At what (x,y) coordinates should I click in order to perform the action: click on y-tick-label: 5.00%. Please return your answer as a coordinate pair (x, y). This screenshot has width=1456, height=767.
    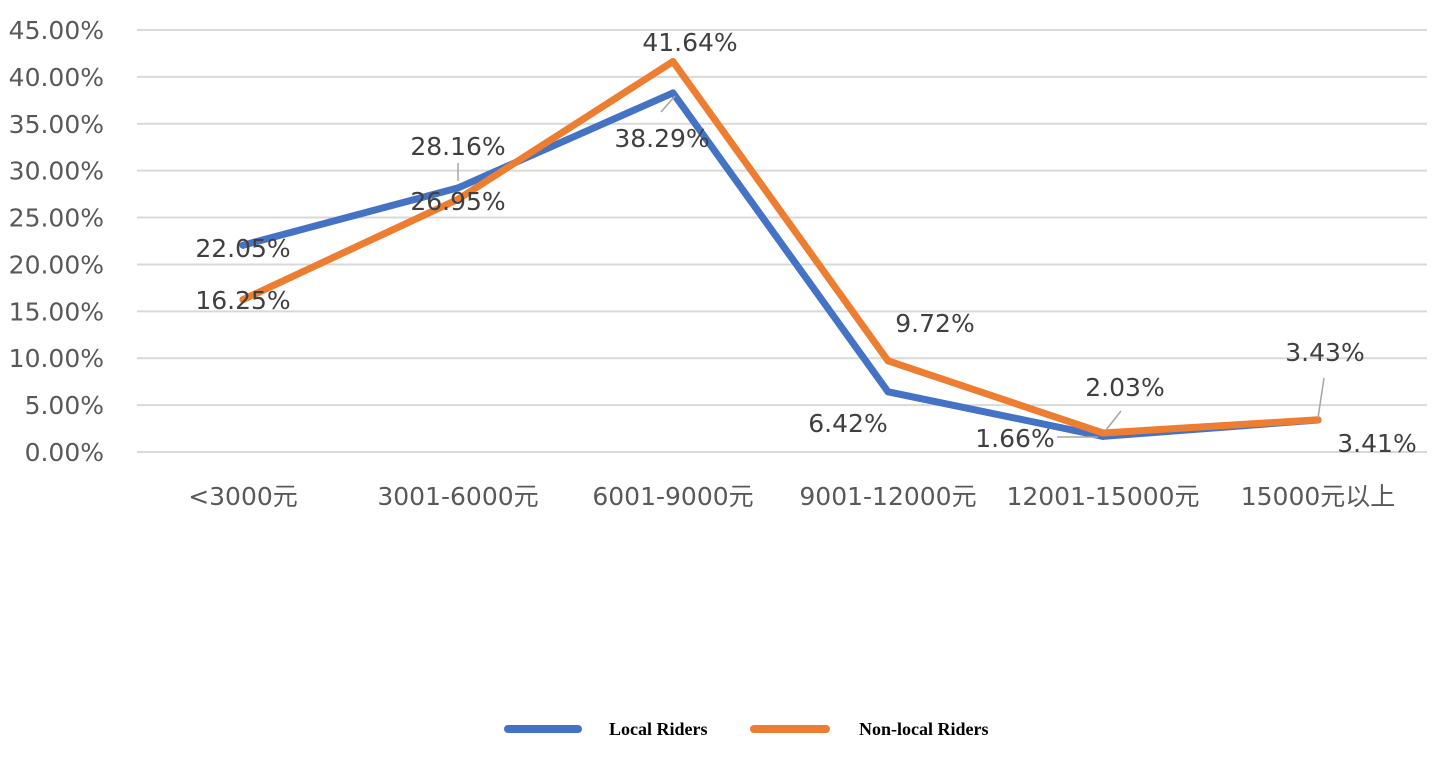
    Looking at the image, I should click on (64, 405).